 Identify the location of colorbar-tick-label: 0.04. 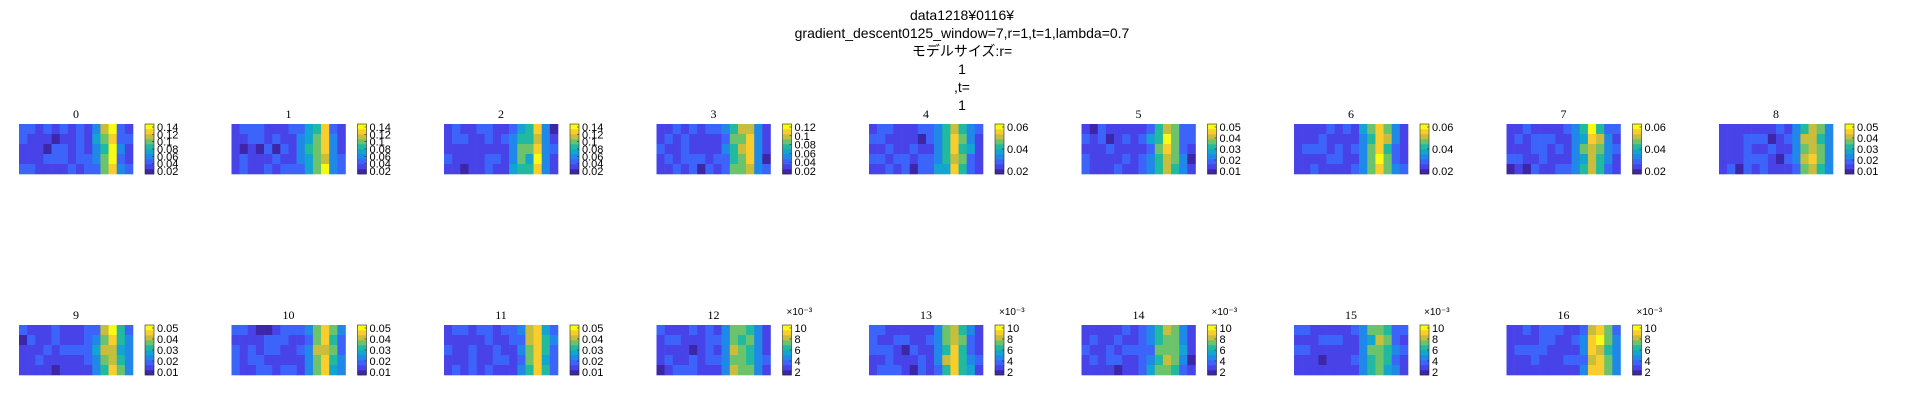
(805, 163).